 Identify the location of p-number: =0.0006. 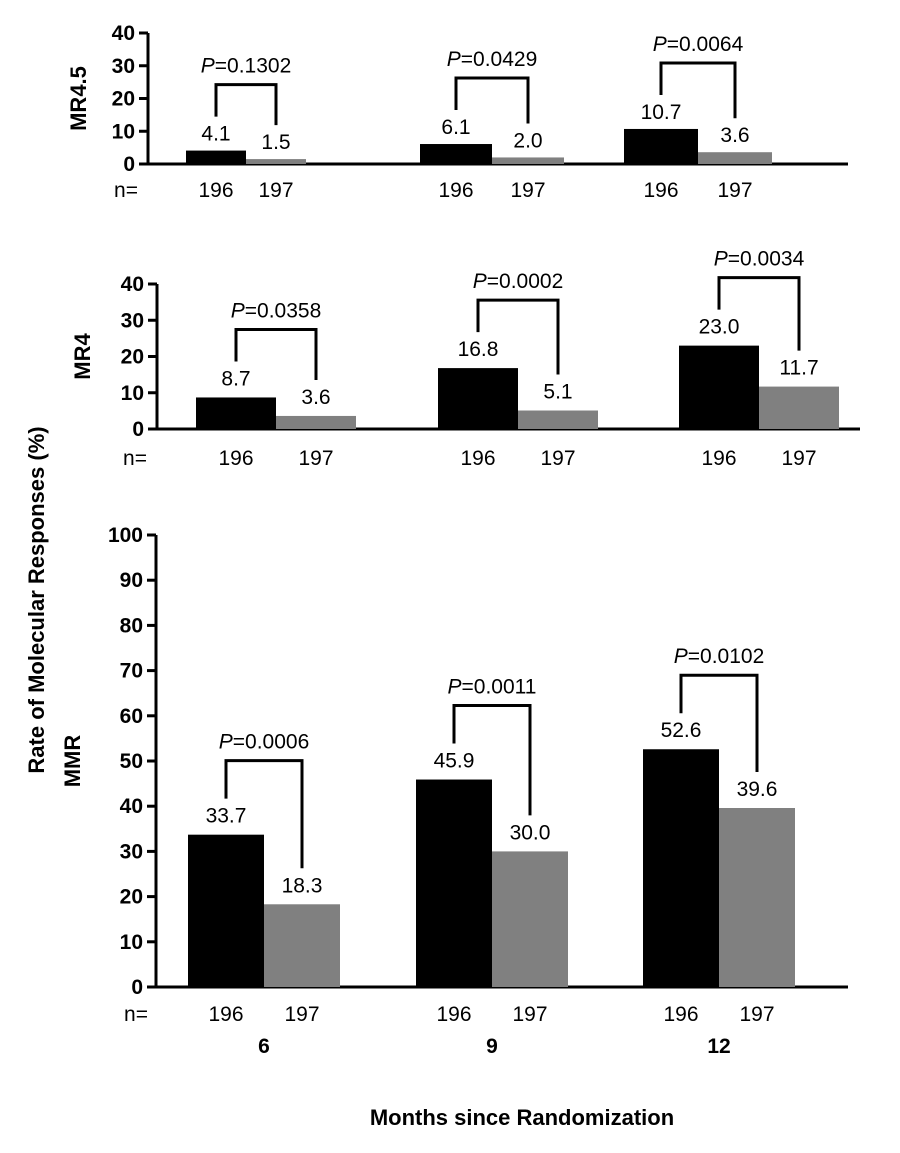
(271, 742).